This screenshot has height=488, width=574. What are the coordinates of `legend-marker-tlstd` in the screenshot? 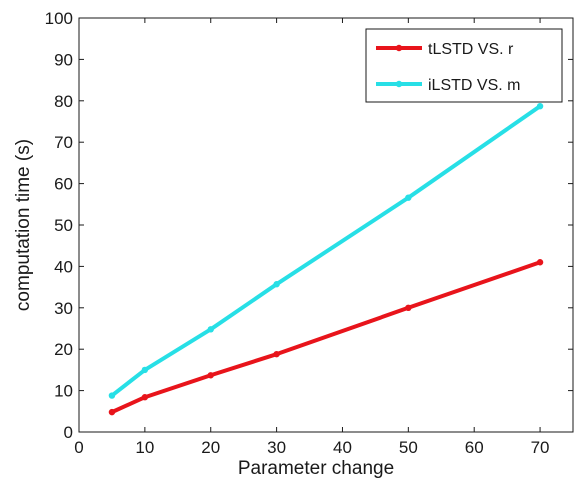 It's located at (399, 48).